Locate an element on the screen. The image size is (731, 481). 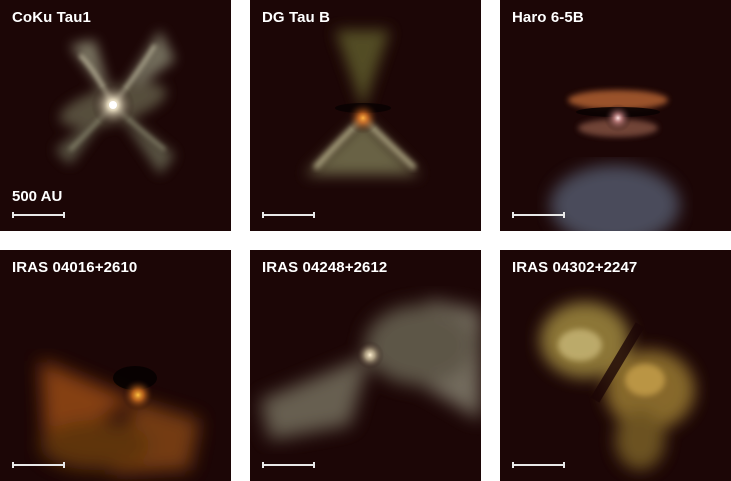
object-label: IRAS 04016+2610 is located at coordinates (75, 267).